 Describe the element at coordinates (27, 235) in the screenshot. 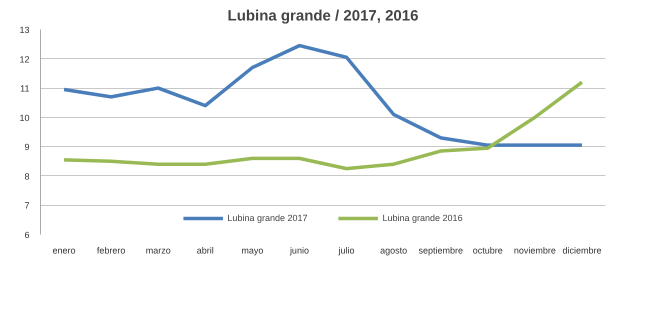

I see `y-tick-label: 6` at that location.